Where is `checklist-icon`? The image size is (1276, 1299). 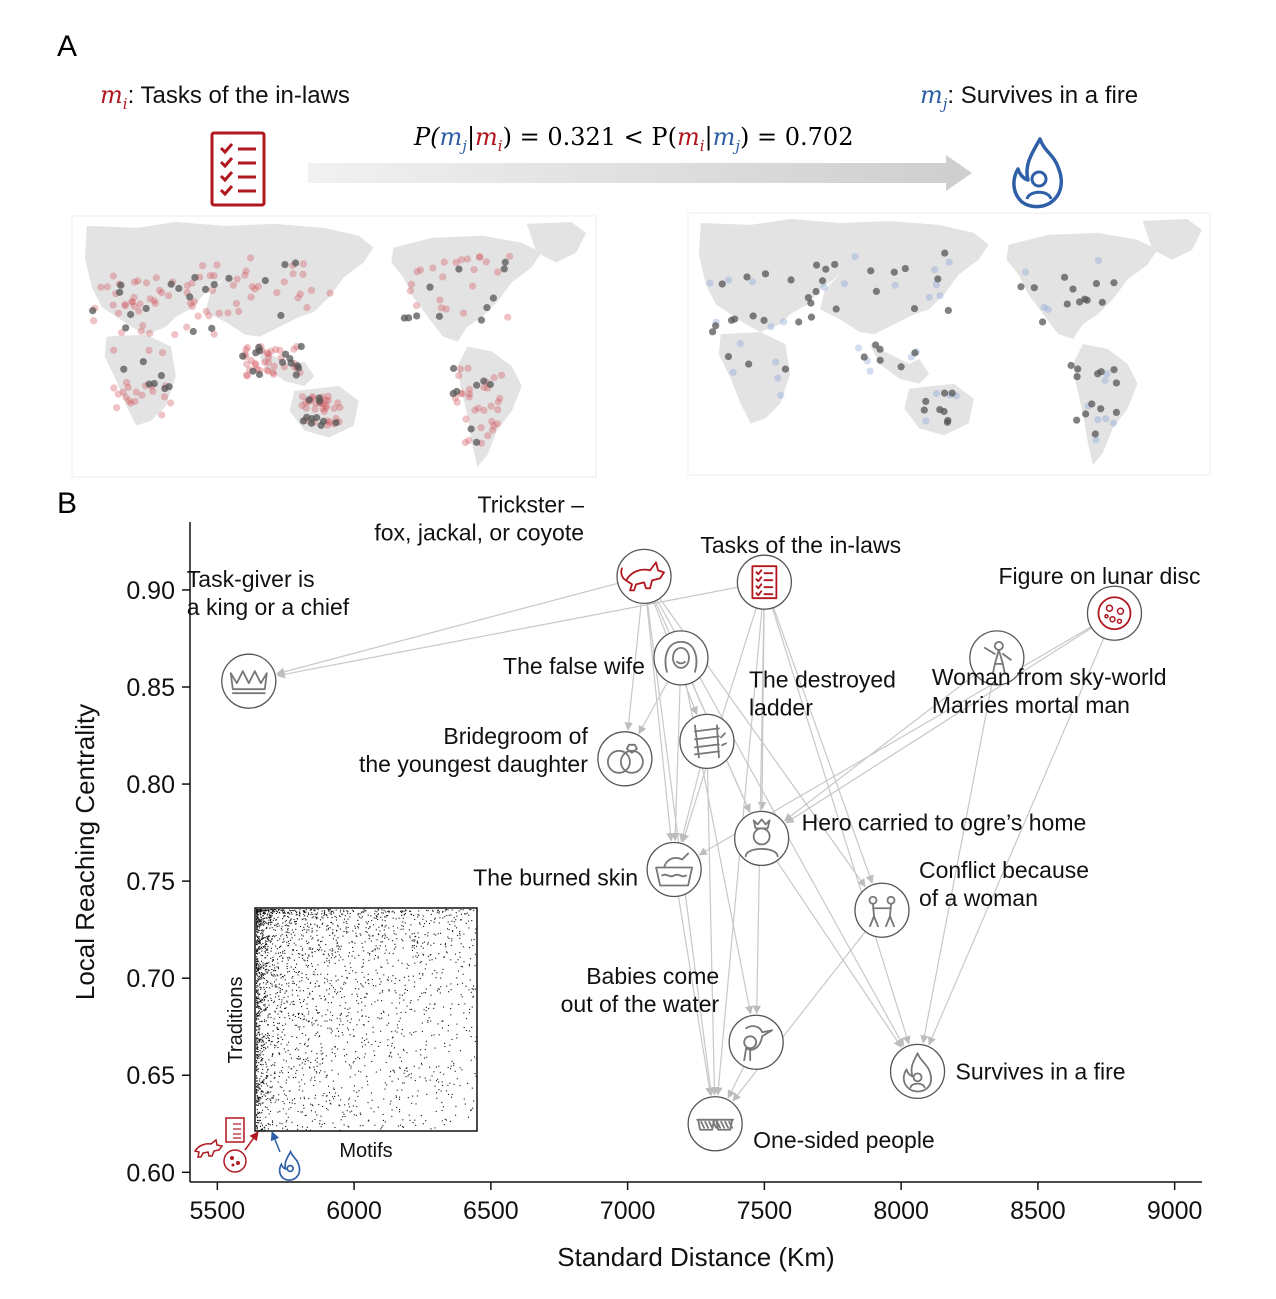
checklist-icon is located at coordinates (238, 169).